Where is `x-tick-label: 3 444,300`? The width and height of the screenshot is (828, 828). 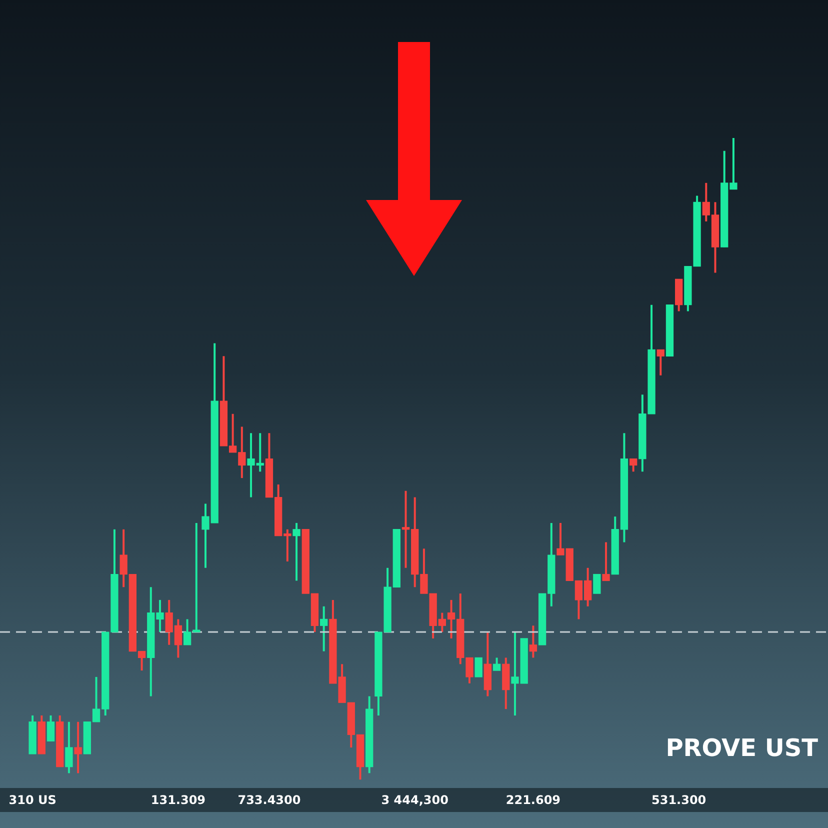
x-tick-label: 3 444,300 is located at coordinates (414, 799).